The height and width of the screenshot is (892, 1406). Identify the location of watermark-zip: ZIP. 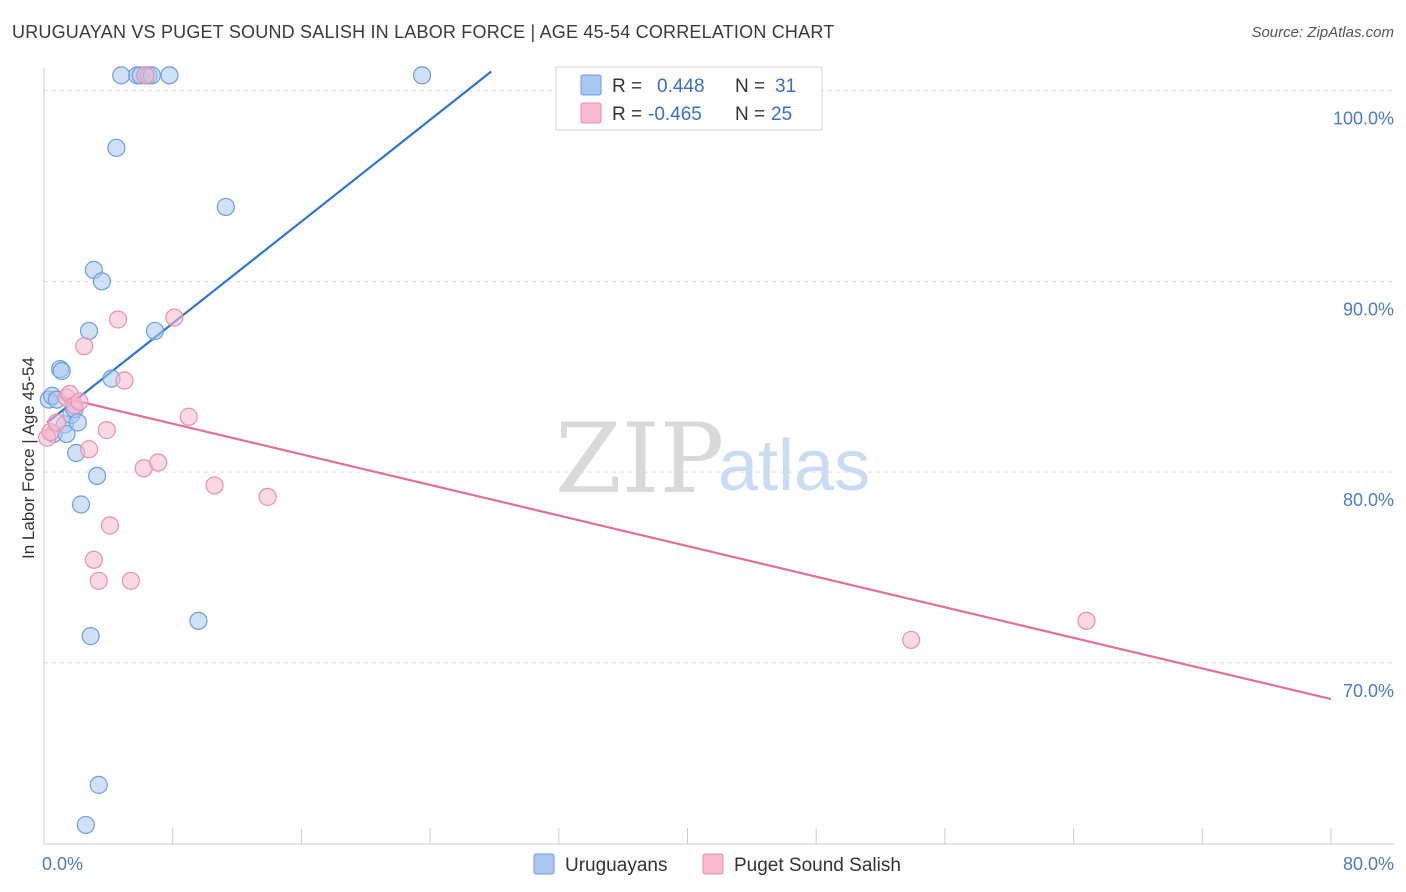
(639, 459).